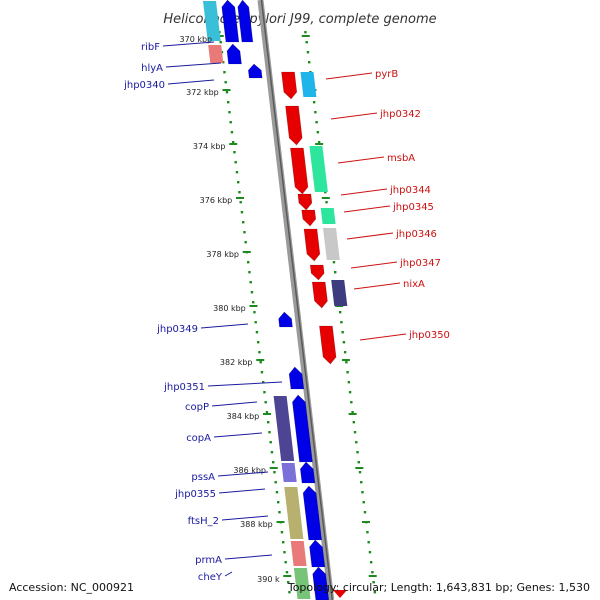 The width and height of the screenshot is (600, 600). I want to click on cog-color-jhp0345, so click(328, 216).